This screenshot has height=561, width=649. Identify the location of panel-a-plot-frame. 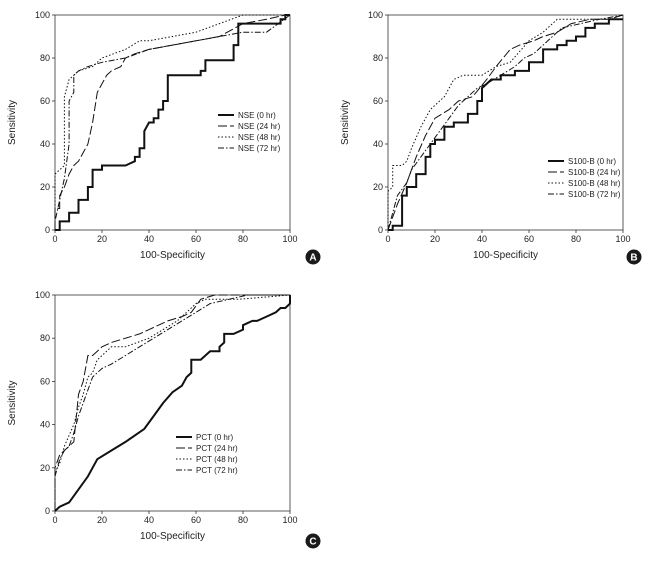
(172, 122).